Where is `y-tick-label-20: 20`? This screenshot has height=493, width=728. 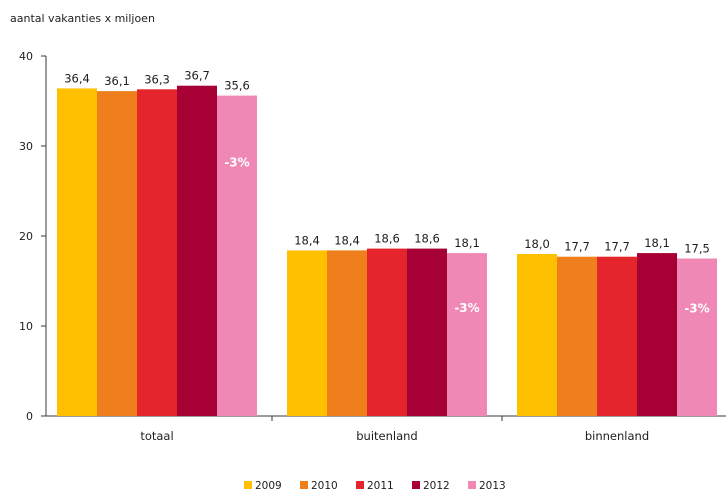 y-tick-label-20: 20 is located at coordinates (26, 236).